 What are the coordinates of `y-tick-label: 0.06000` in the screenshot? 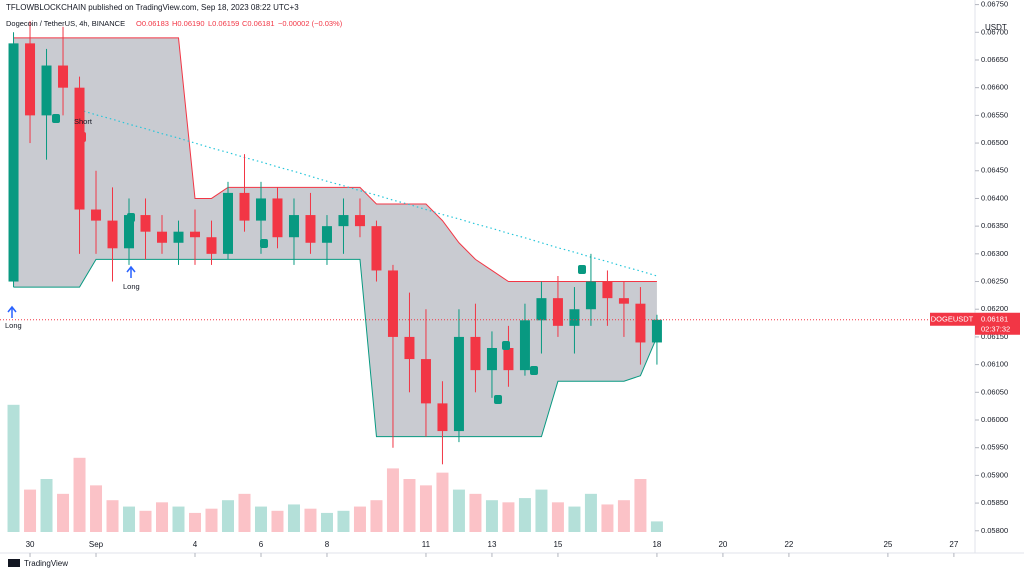 It's located at (994, 419).